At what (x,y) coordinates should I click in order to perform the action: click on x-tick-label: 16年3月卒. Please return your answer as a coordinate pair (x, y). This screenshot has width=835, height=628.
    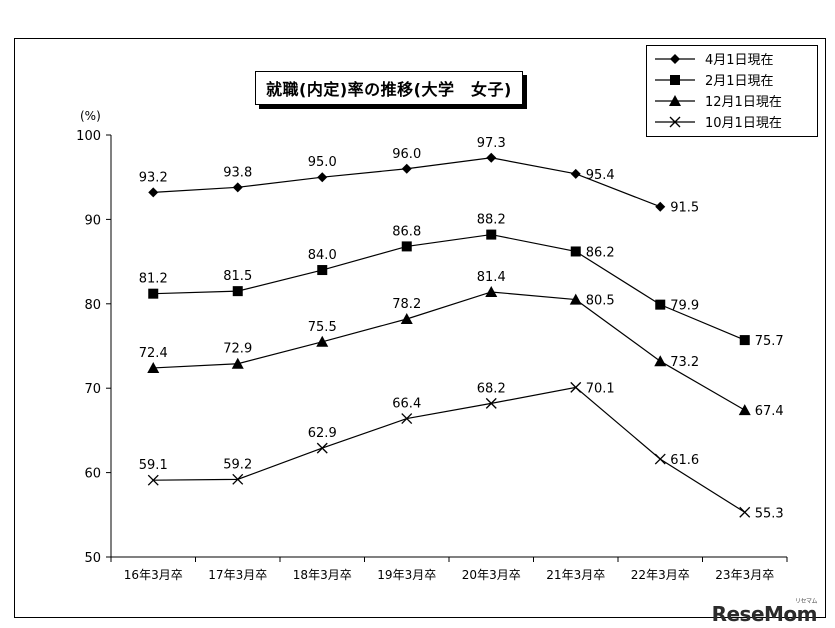
    Looking at the image, I should click on (153, 575).